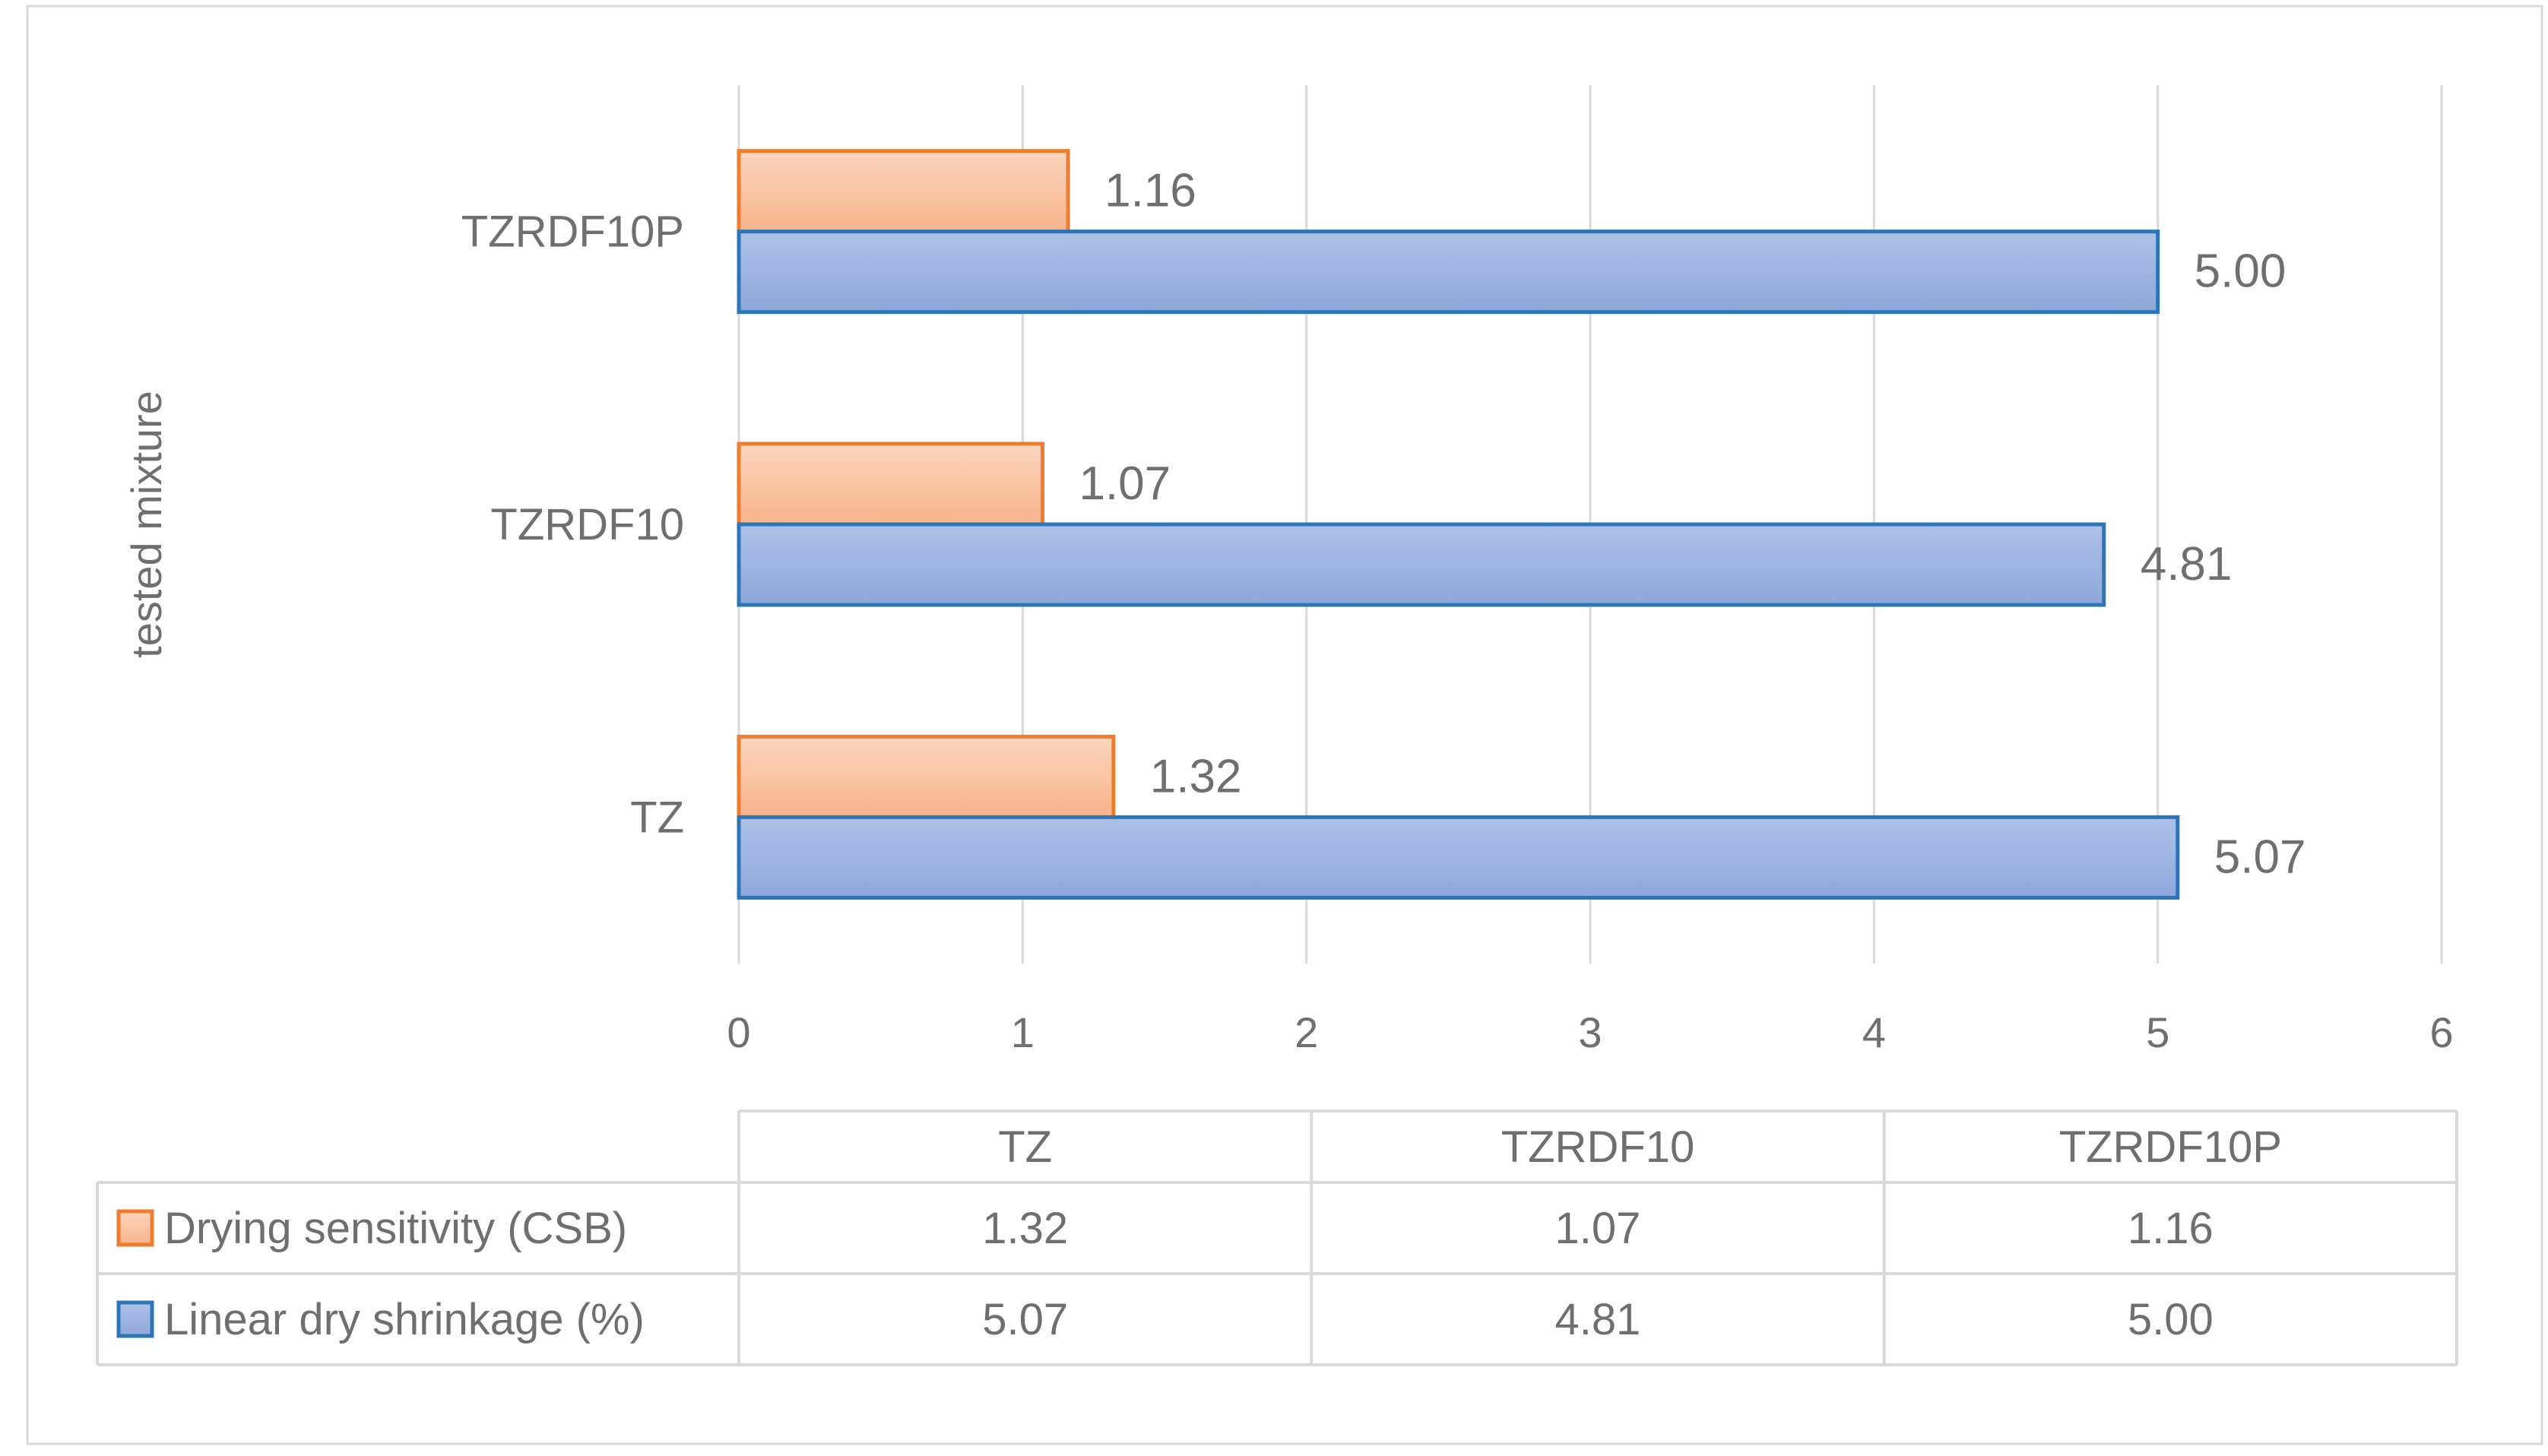  I want to click on category-label: TZRDF10, so click(587, 524).